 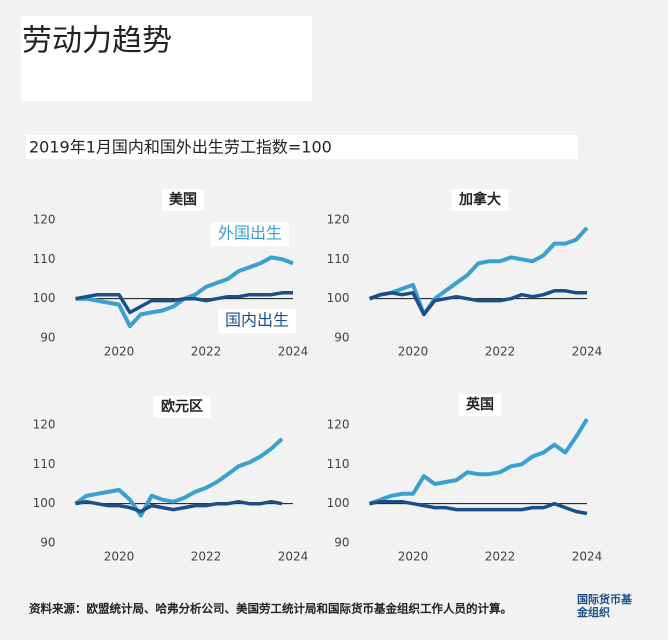 What do you see at coordinates (180, 147) in the screenshot?
I see `subtitle: 2019年1月国内和国外出生劳工指数=100` at bounding box center [180, 147].